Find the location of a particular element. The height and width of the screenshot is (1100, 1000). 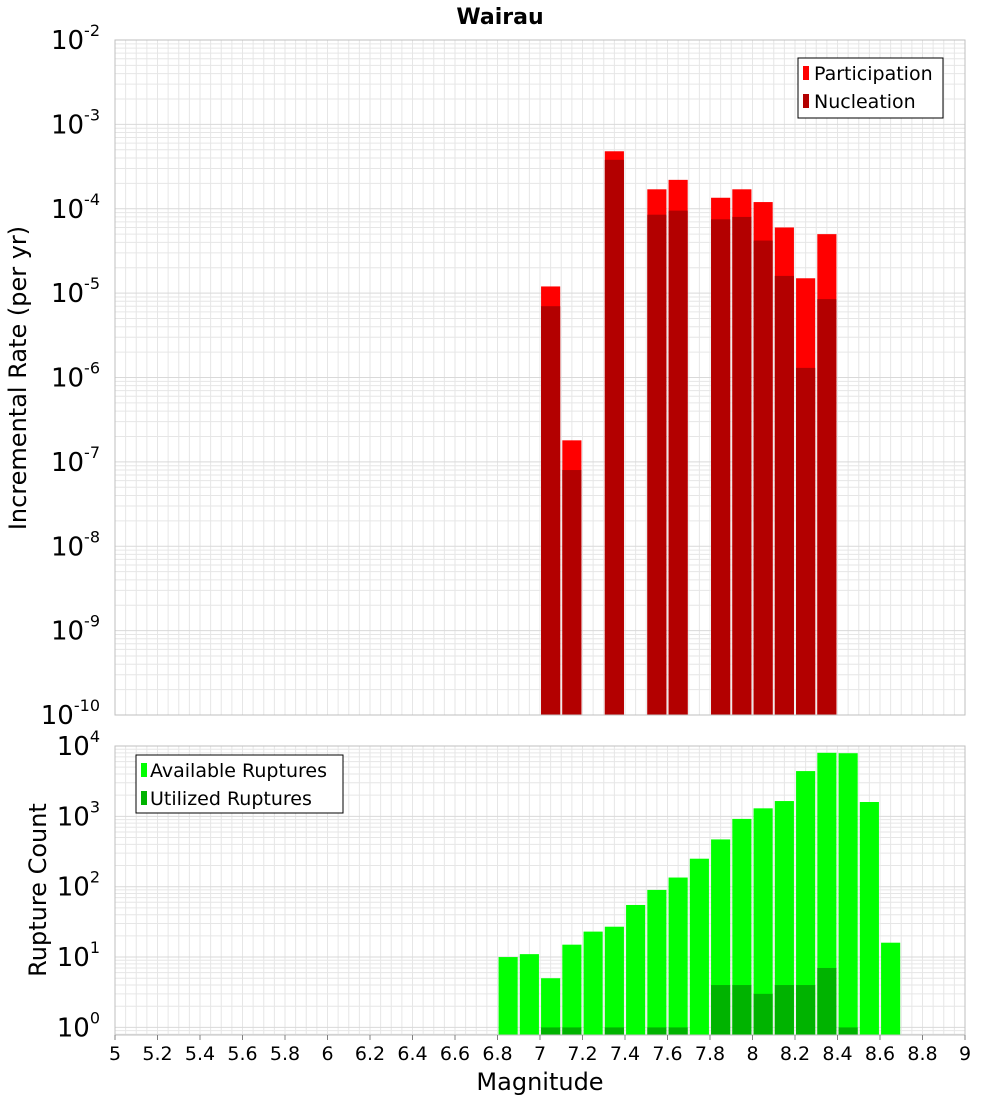

x-tick-label: 8.4 is located at coordinates (837, 1054).